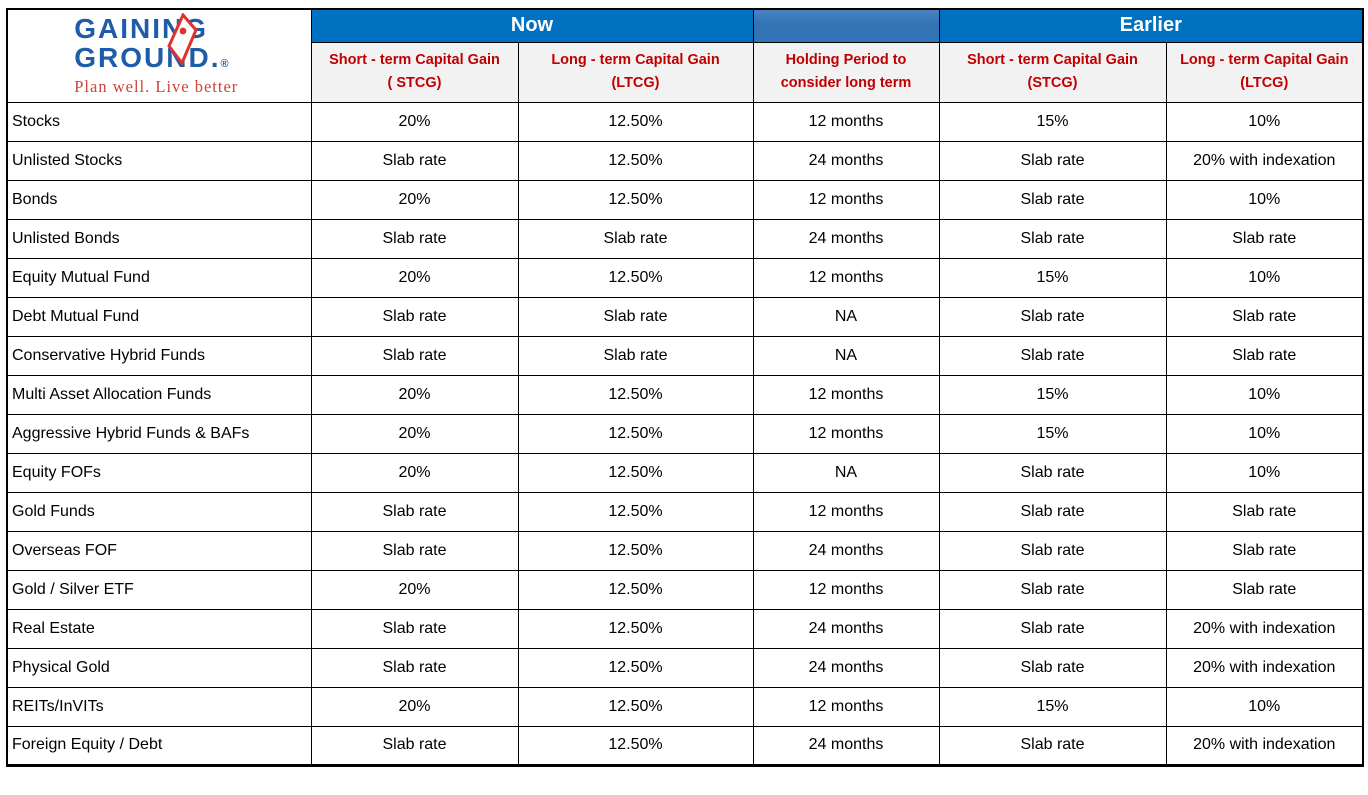  I want to click on table-row: Stocks 20% 12.50% 12 months 15% 10%, so click(685, 121).